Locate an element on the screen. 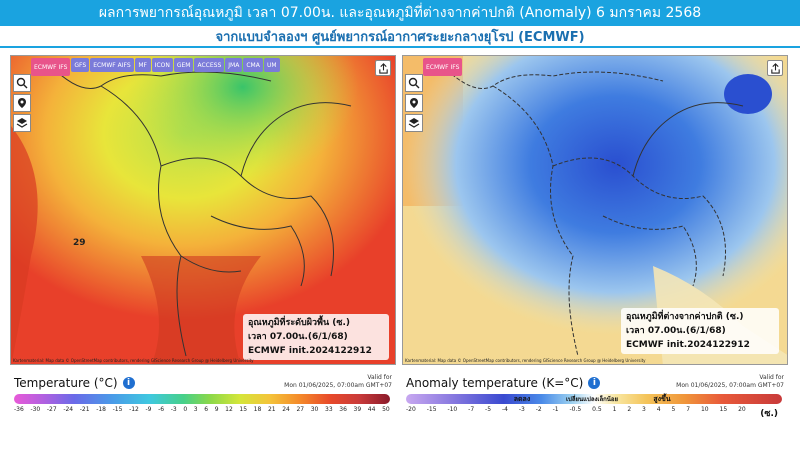 This screenshot has width=800, height=450. anomaly-info-icon: i is located at coordinates (594, 383).